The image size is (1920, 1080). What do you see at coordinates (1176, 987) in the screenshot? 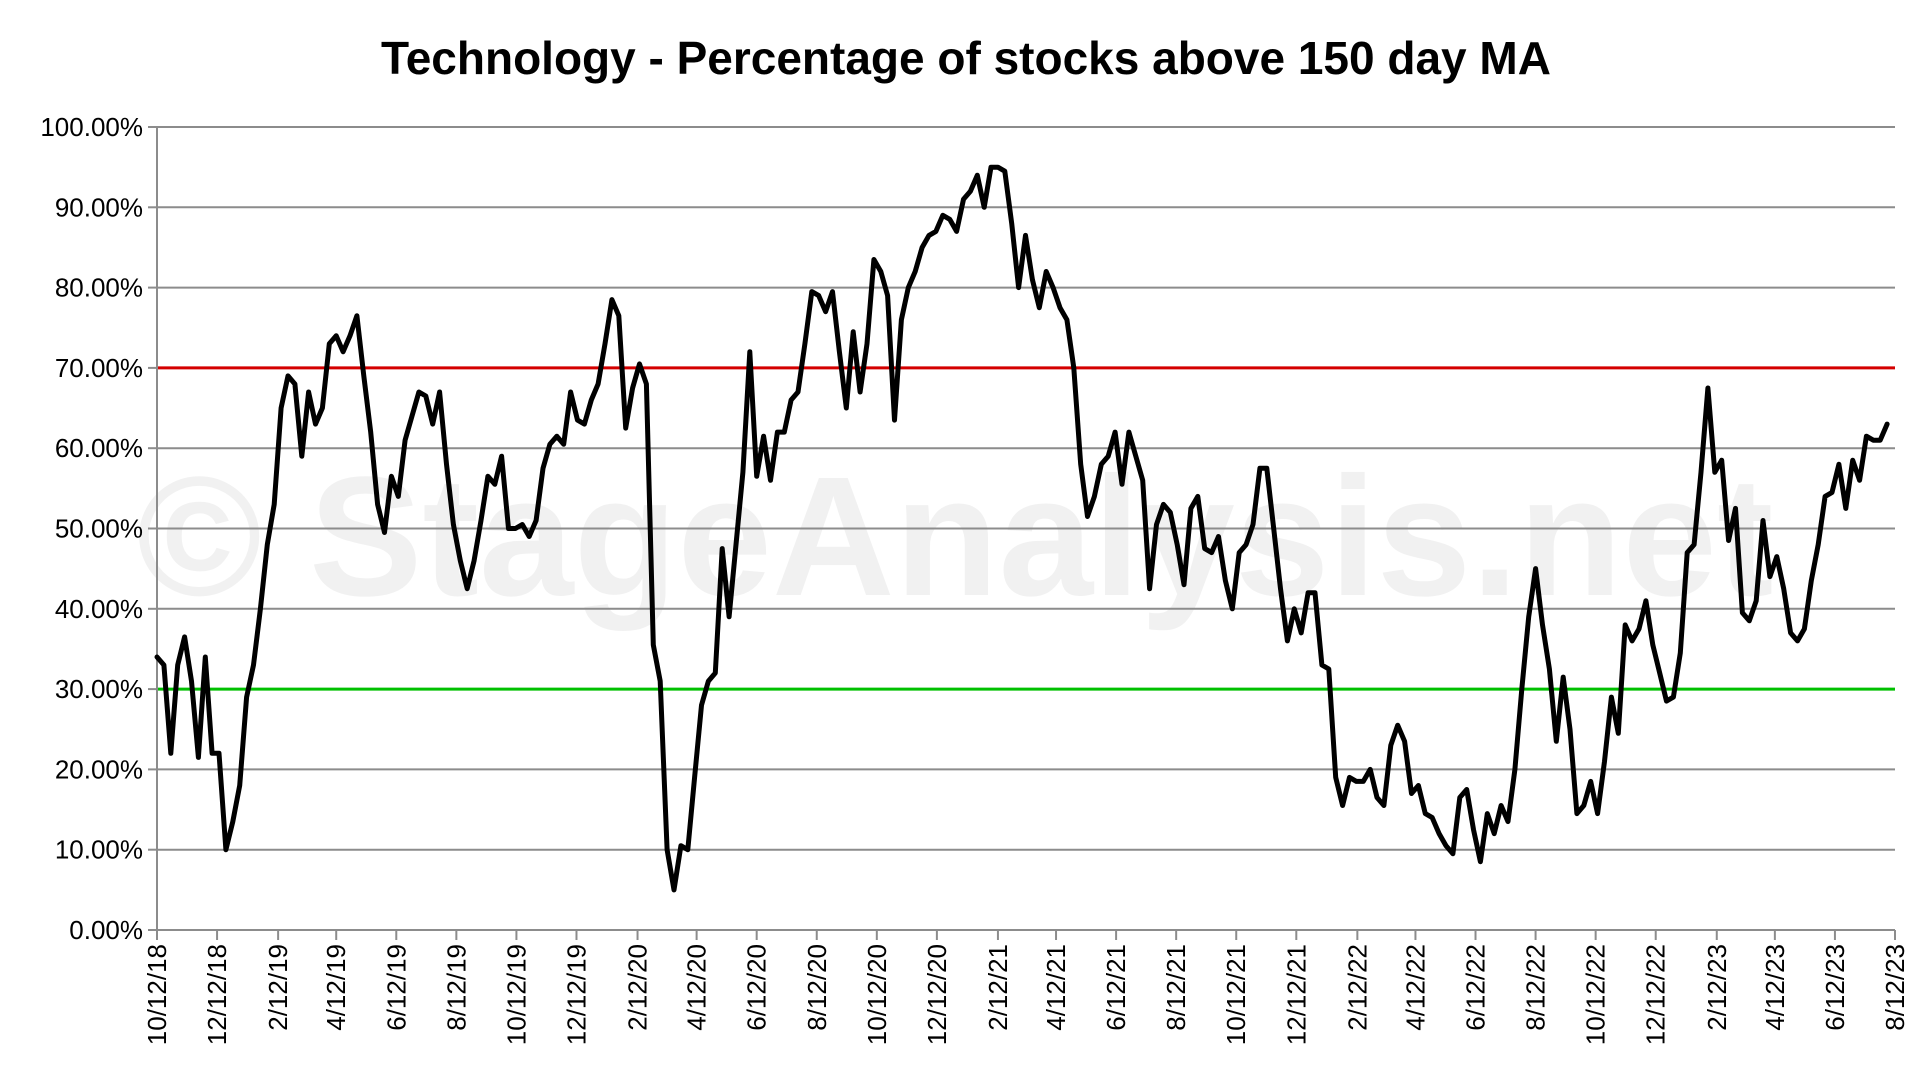
I see `x-tick-label: 8/12/21` at bounding box center [1176, 987].